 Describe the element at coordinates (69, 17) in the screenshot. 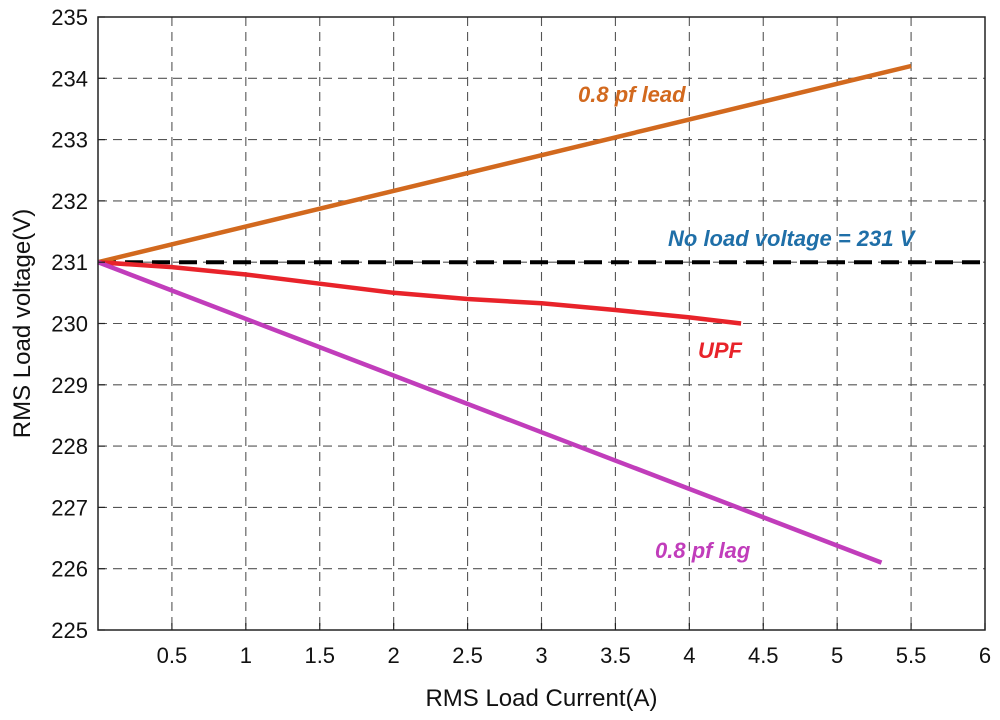

I see `y-tick-label: 235` at that location.